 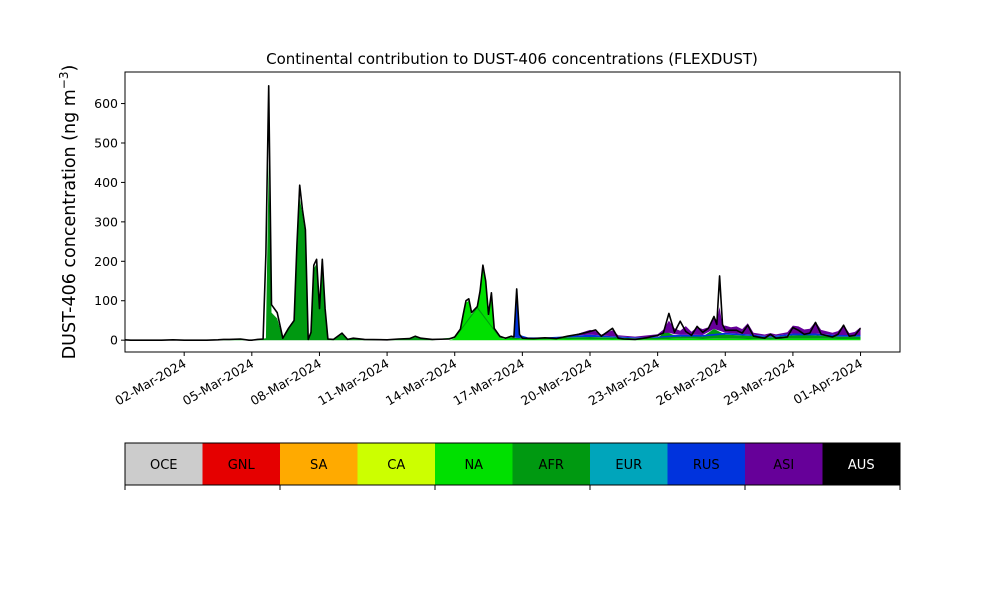 What do you see at coordinates (106, 261) in the screenshot?
I see `y-tick-label: 200` at bounding box center [106, 261].